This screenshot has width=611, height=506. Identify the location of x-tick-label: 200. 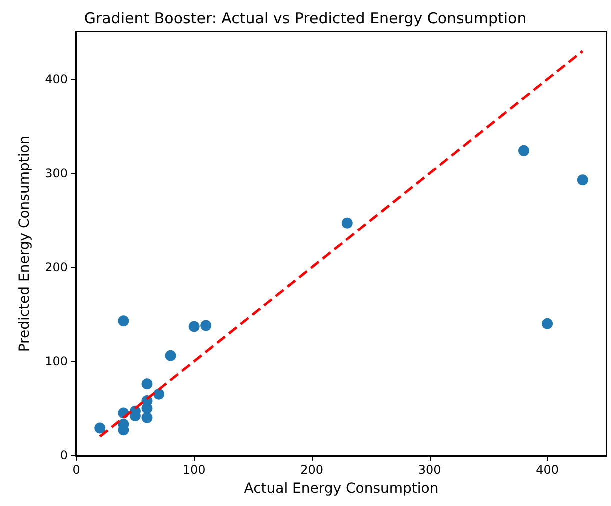
(312, 470).